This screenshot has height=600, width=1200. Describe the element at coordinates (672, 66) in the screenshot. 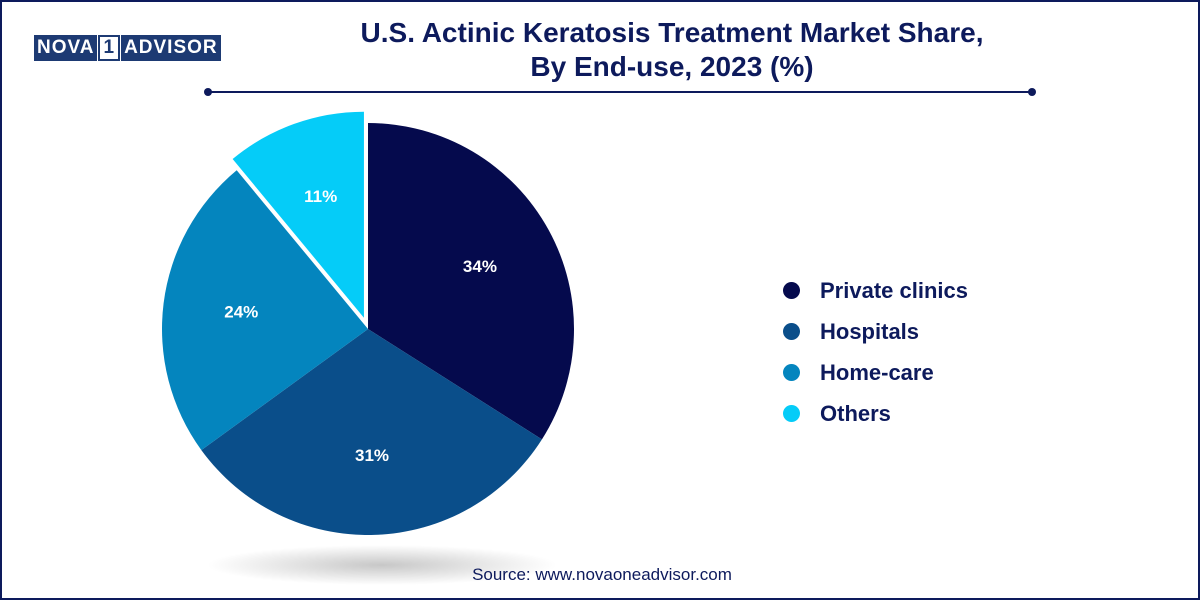

I see `chart-title-line-2: By End-use, 2023 (%)` at that location.